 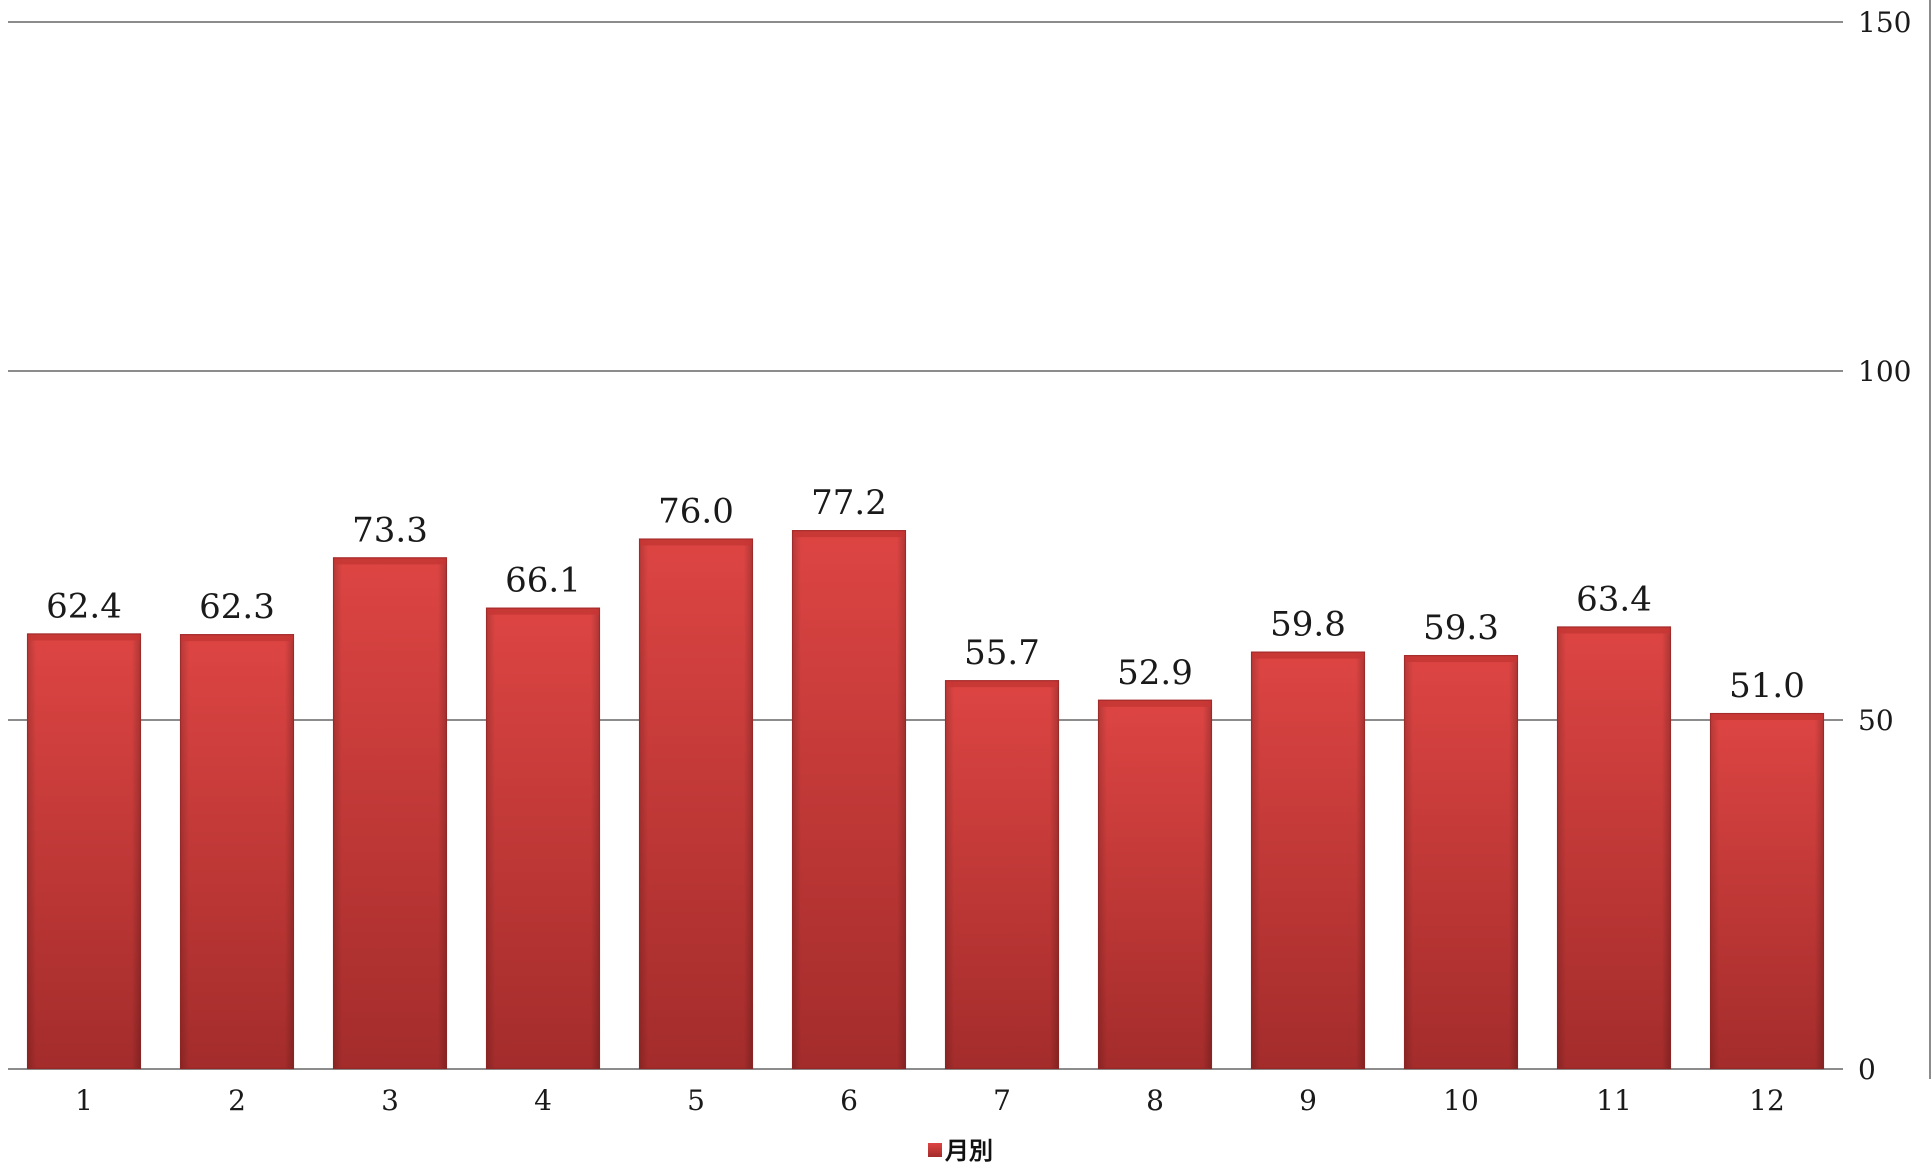 I want to click on data-label: 52.9, so click(x=1155, y=673).